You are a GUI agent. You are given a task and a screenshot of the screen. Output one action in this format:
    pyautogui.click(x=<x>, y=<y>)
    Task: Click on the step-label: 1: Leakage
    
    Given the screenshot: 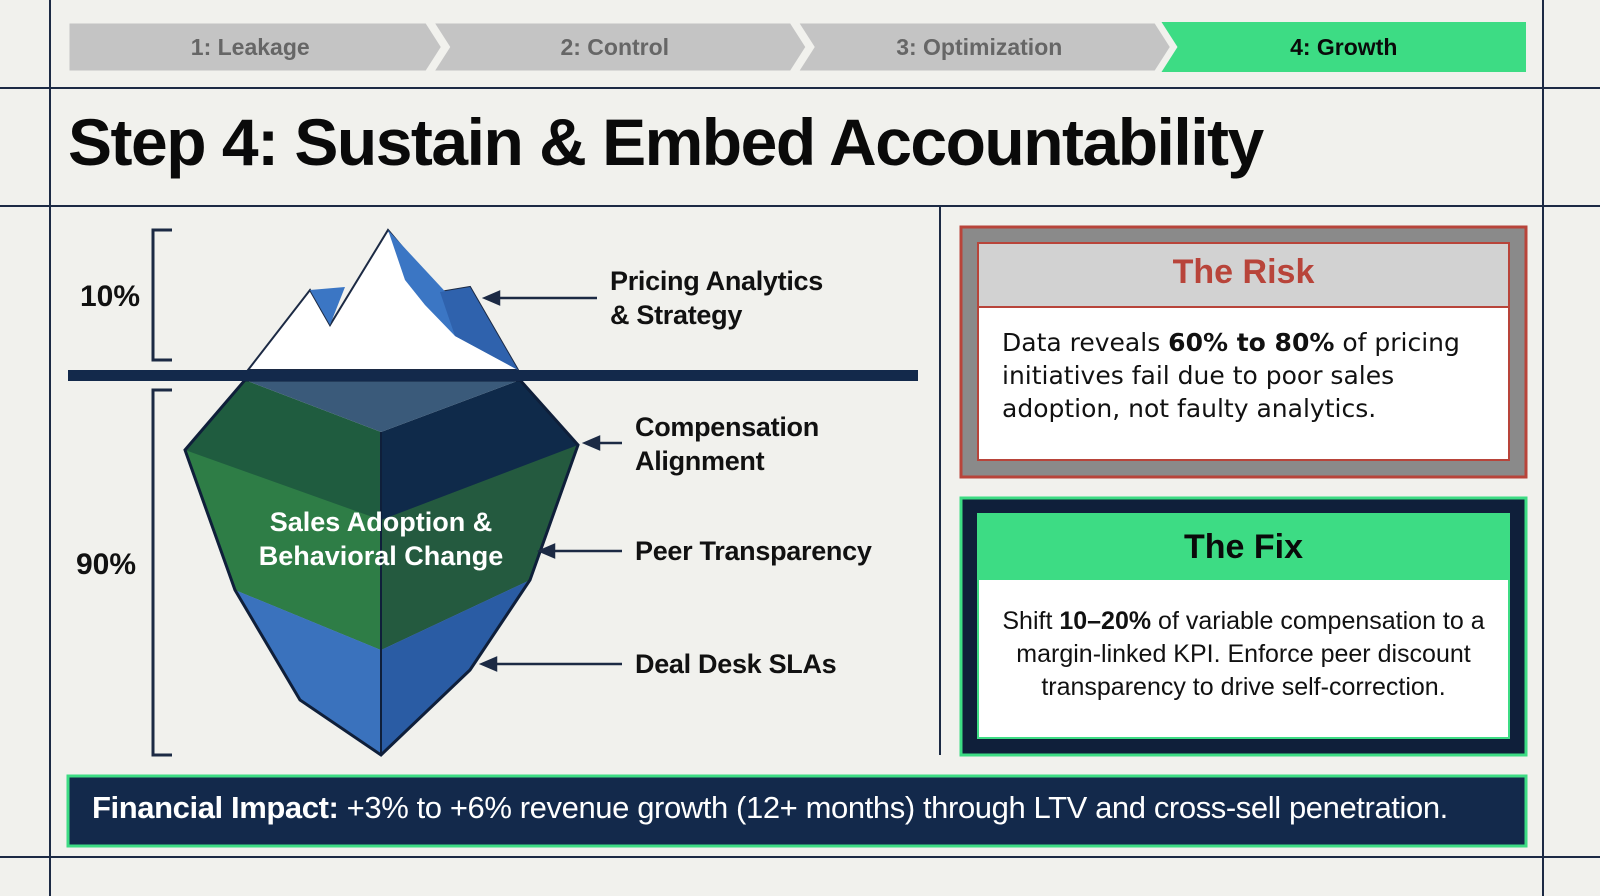 What is the action you would take?
    pyautogui.click(x=250, y=47)
    